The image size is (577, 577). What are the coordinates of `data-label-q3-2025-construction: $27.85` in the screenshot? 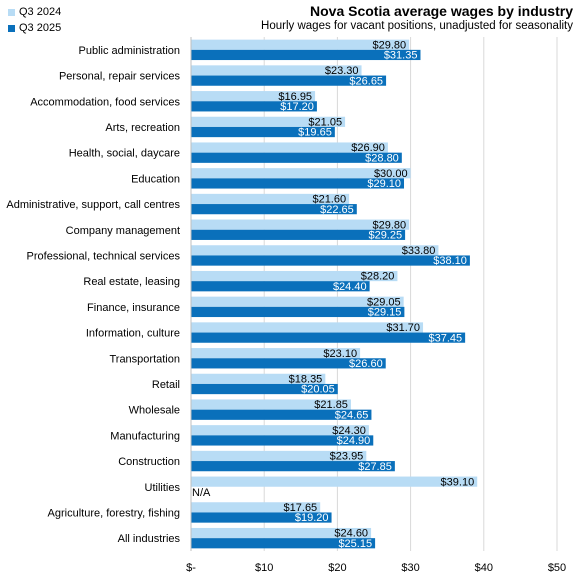 It's located at (375, 467).